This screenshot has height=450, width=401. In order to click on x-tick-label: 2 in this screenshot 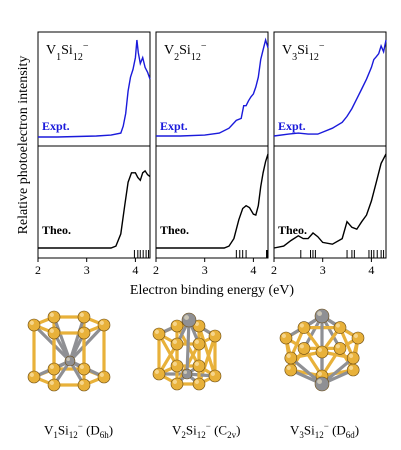, I will do `click(38, 270)`.